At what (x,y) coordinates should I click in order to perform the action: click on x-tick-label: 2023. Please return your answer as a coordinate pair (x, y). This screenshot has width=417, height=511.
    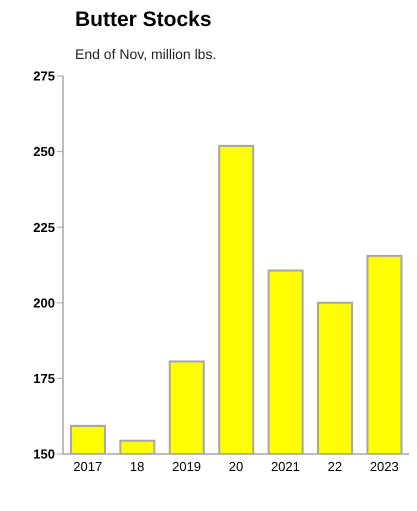
    Looking at the image, I should click on (384, 466).